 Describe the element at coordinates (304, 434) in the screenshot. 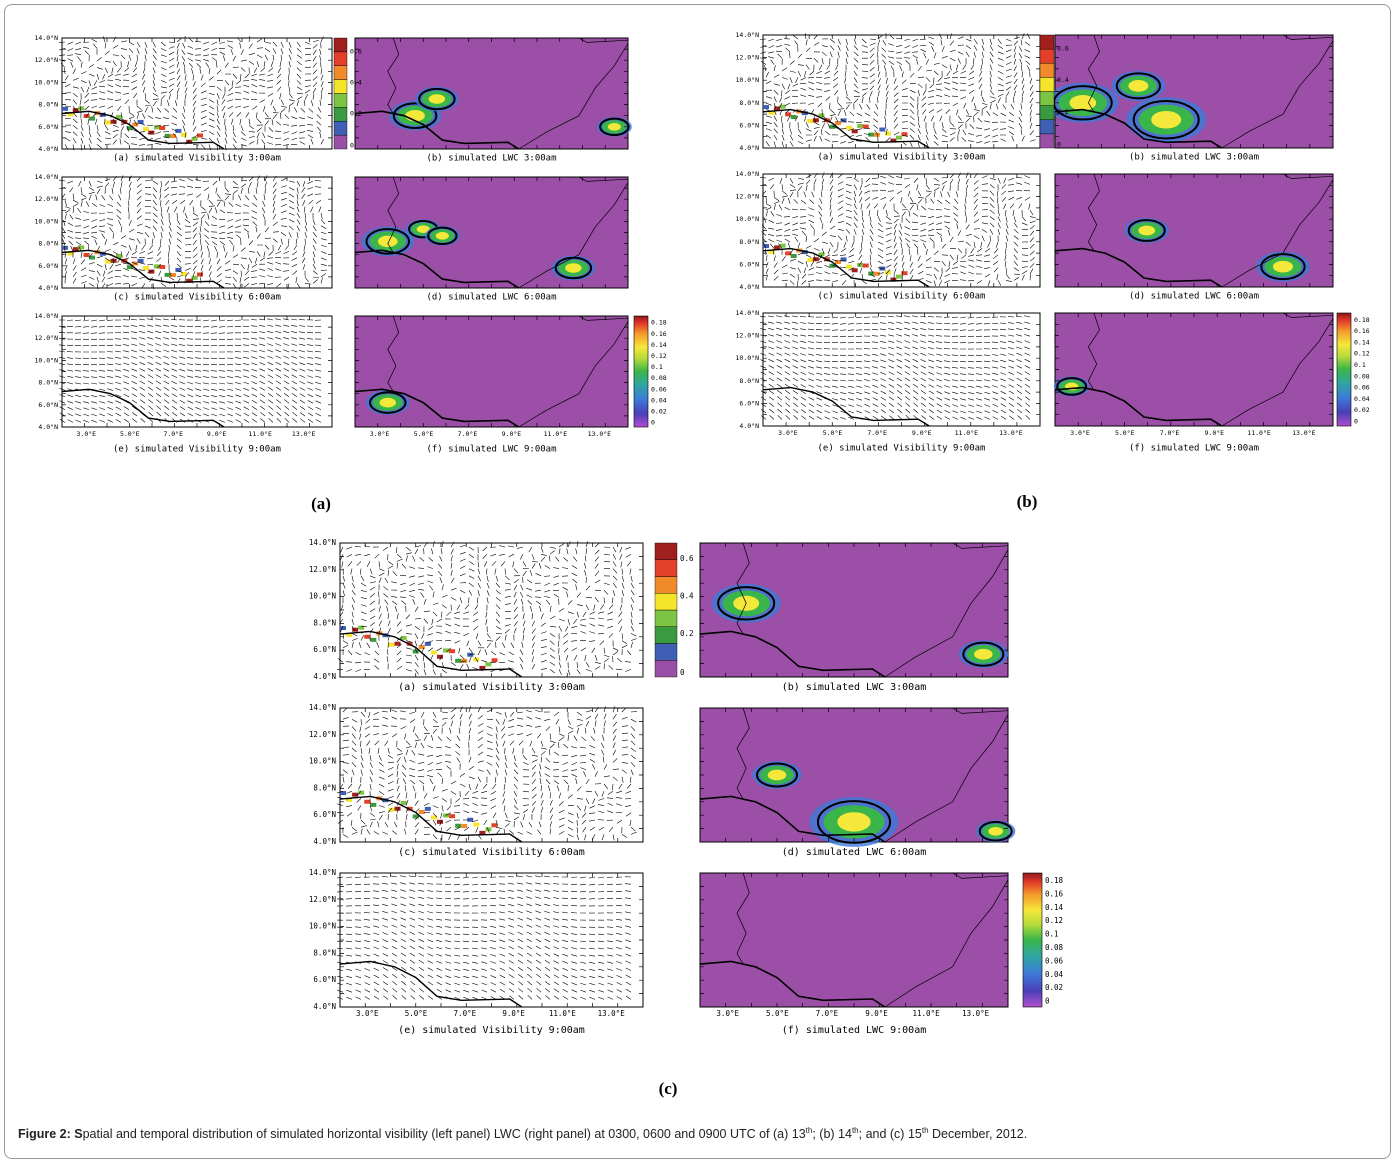

I see `lon-label: 13.0°E` at that location.